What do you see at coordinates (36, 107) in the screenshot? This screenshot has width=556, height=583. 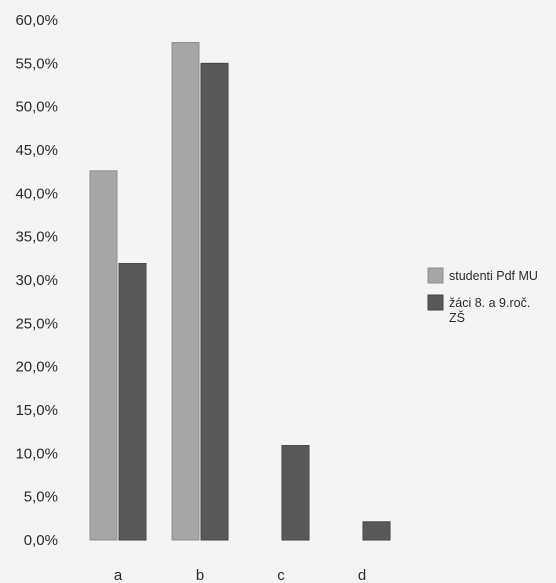 I see `y-tick-label: 50,0%` at bounding box center [36, 107].